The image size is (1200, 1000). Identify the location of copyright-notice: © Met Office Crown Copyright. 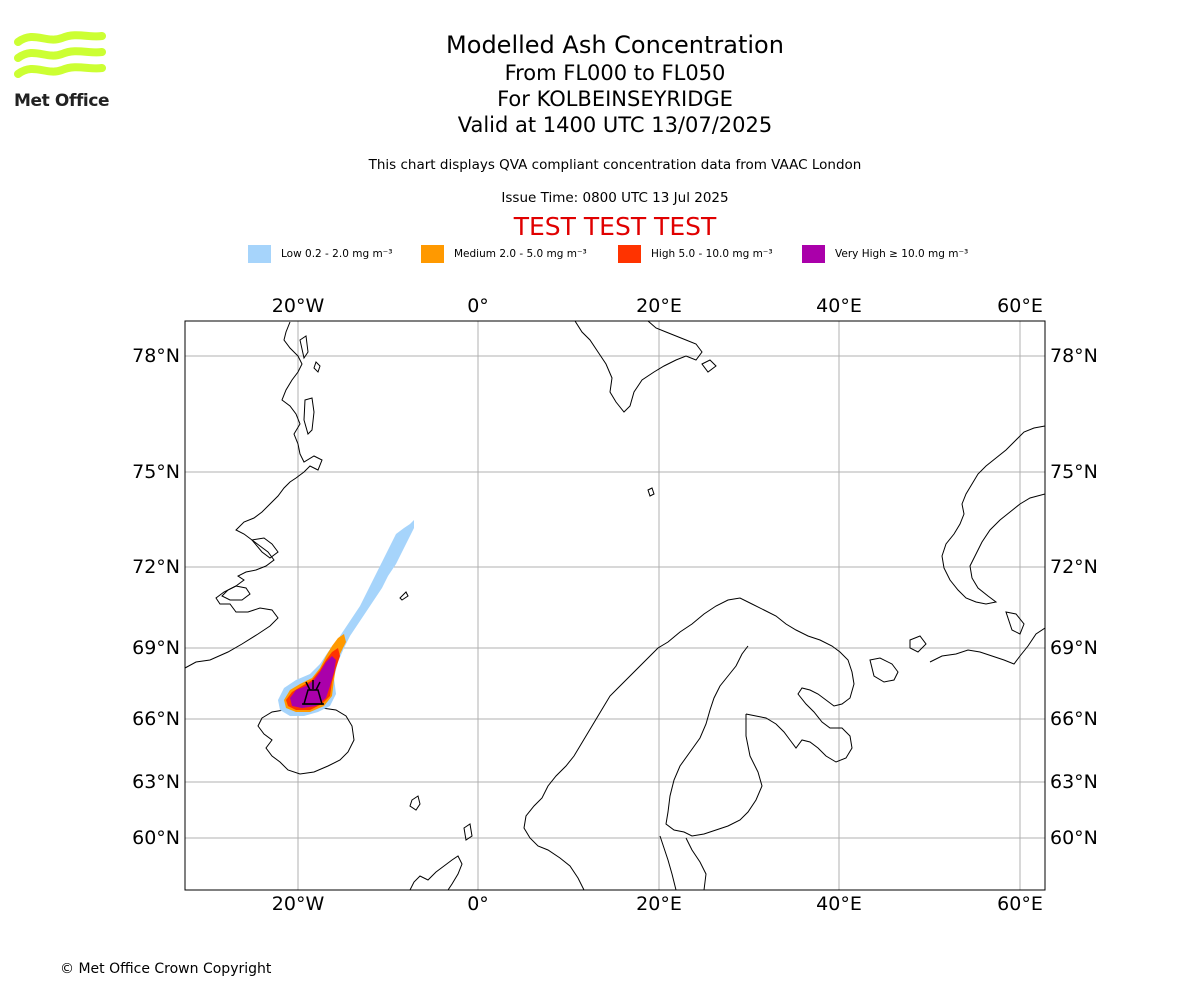
(166, 969).